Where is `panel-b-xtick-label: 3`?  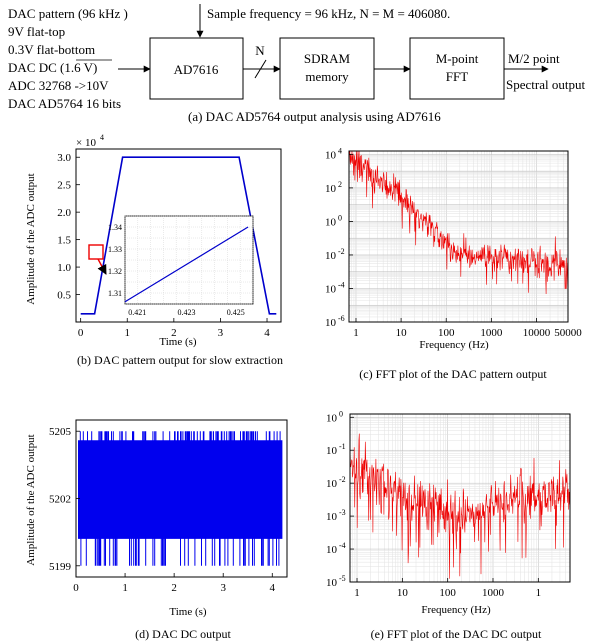 panel-b-xtick-label: 3 is located at coordinates (221, 333).